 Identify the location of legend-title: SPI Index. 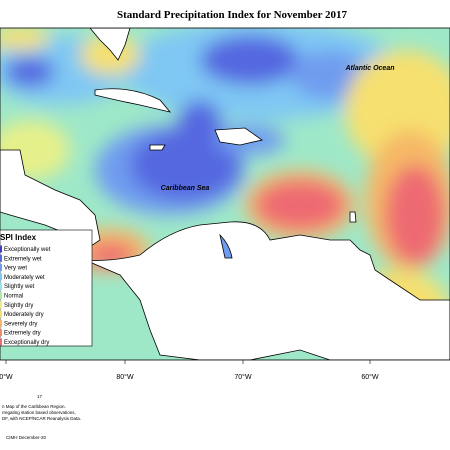
(18, 237).